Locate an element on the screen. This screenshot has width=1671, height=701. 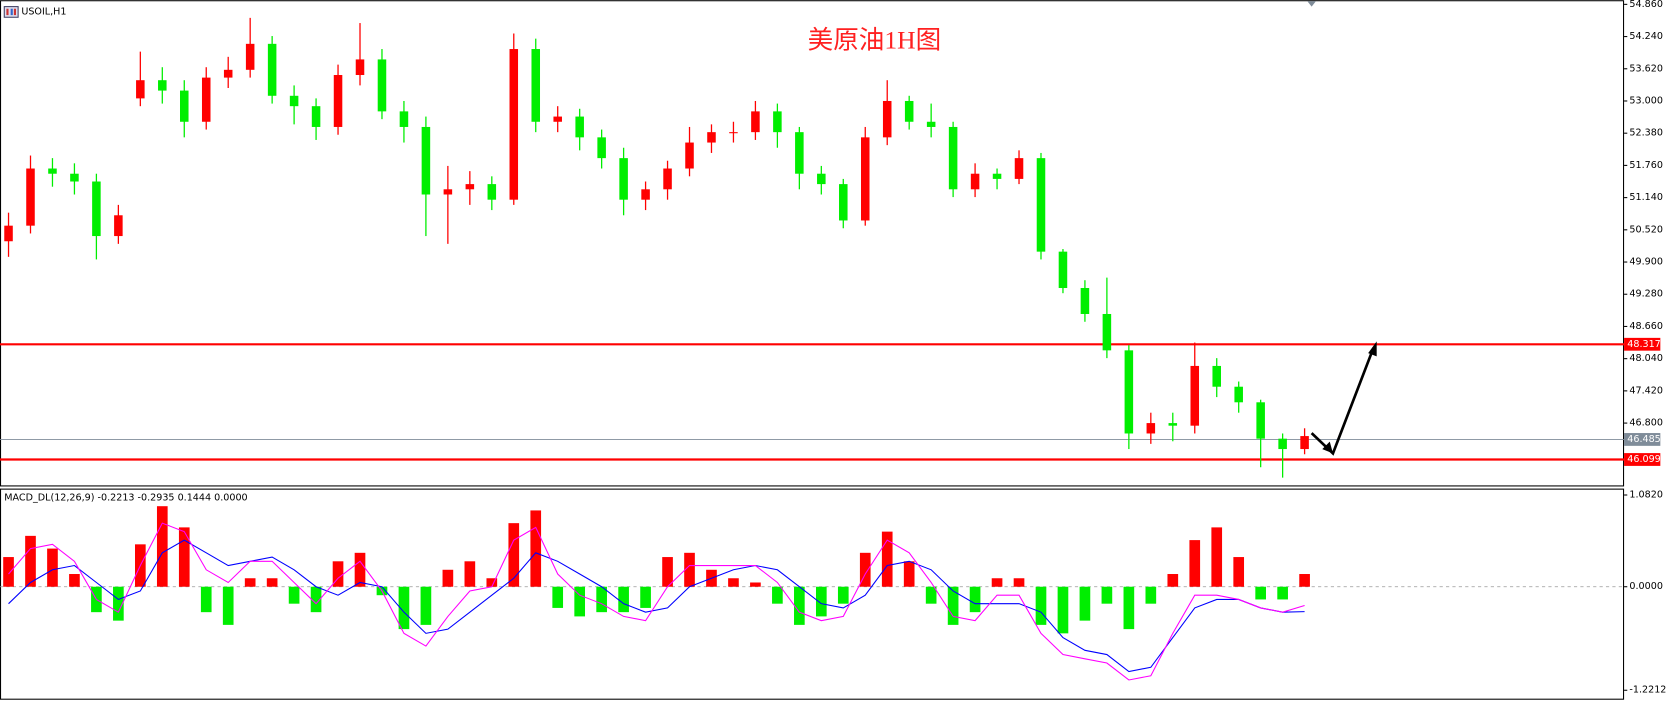
y-tick-label: 52.380 is located at coordinates (1646, 133).